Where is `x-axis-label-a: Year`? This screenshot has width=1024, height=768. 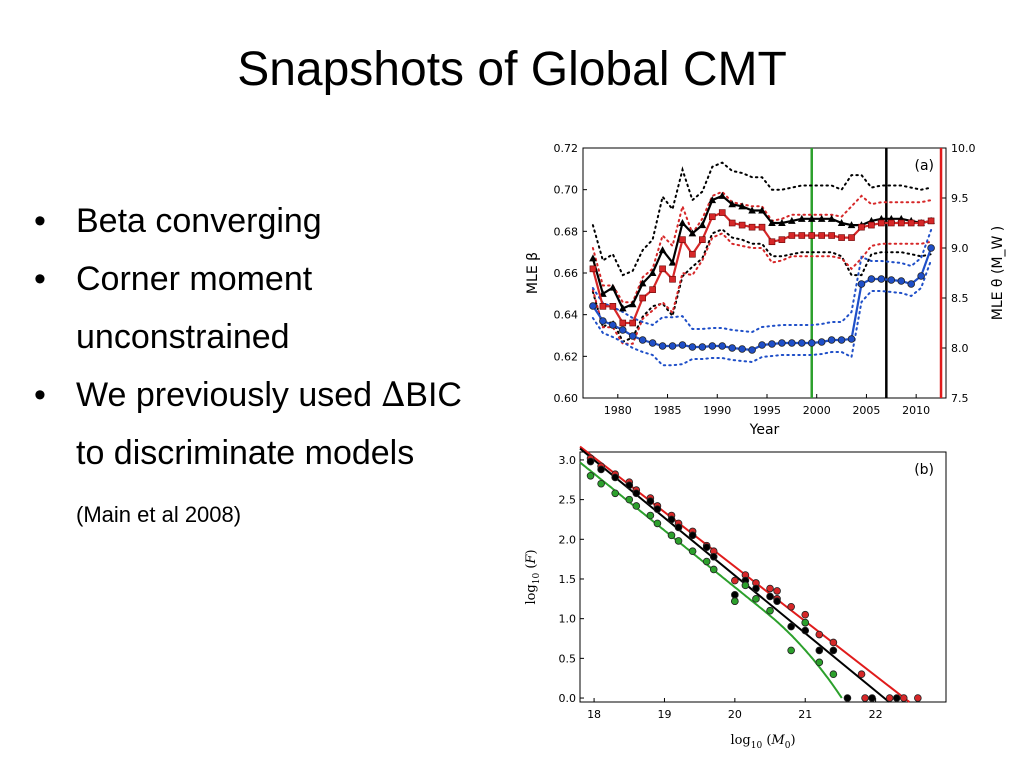 x-axis-label-a: Year is located at coordinates (764, 430).